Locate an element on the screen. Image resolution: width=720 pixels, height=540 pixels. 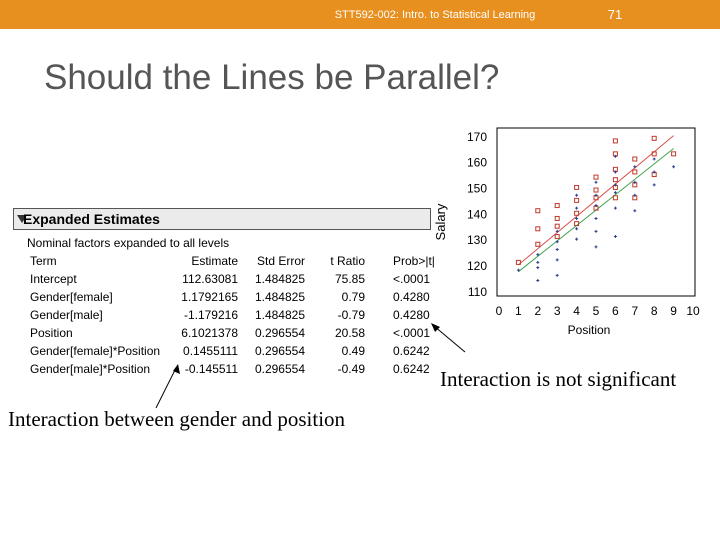
disclosure-triangle-icon is located at coordinates (22, 219).